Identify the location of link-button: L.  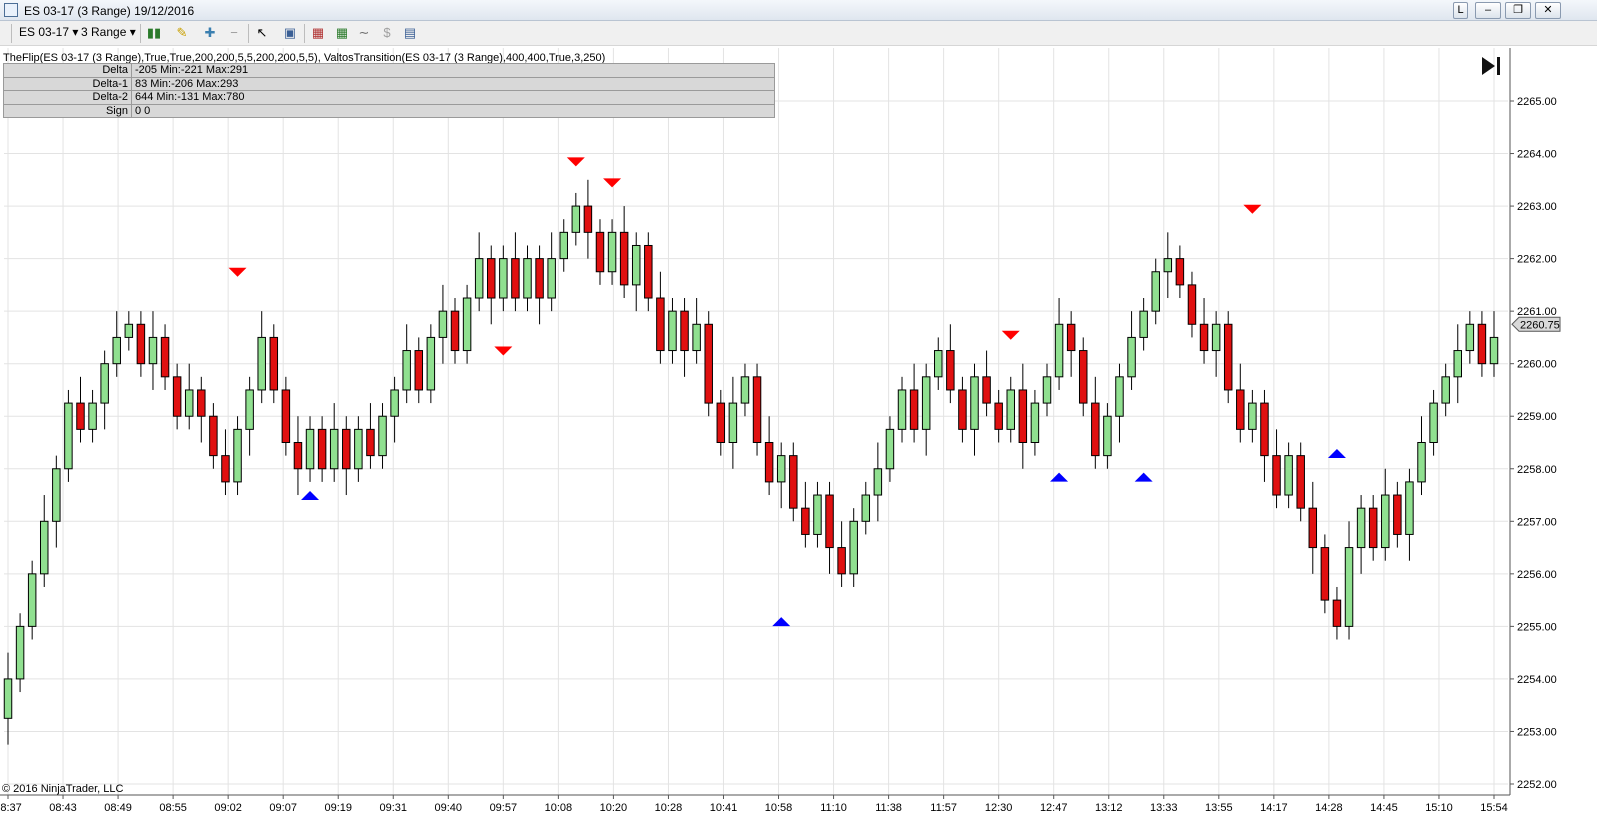
(1460, 10).